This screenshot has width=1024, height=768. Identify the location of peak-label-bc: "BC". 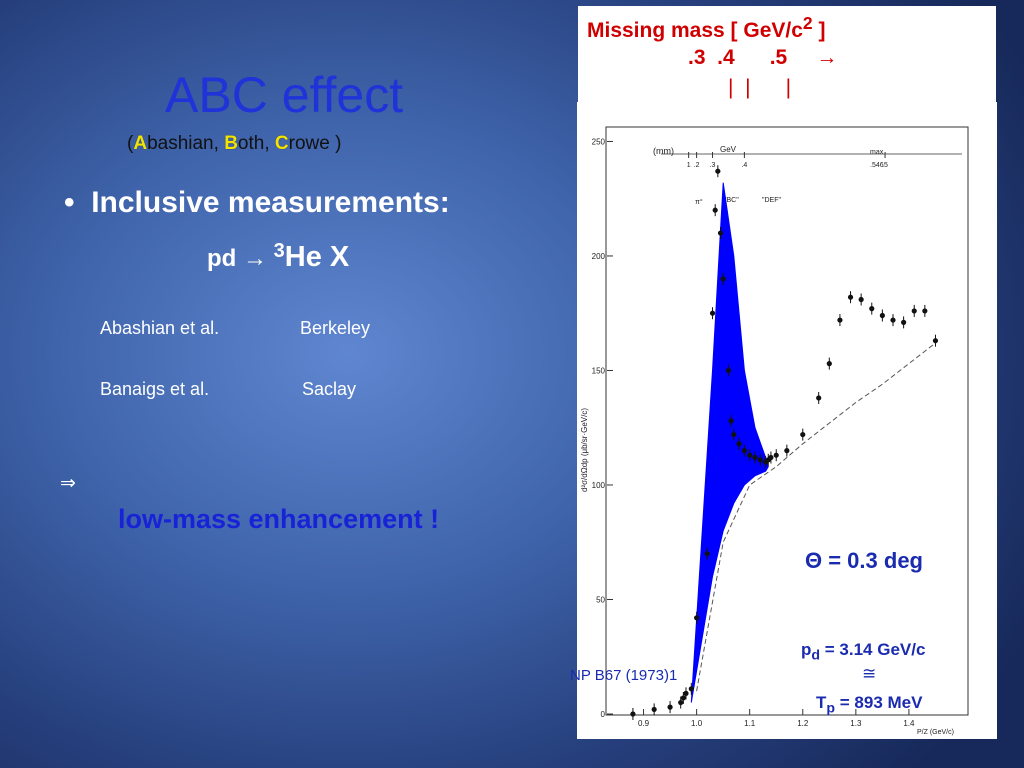
(731, 200).